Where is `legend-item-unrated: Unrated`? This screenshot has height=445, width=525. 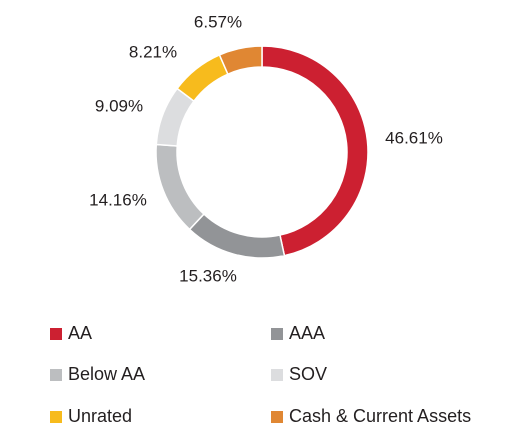
legend-item-unrated: Unrated is located at coordinates (91, 416).